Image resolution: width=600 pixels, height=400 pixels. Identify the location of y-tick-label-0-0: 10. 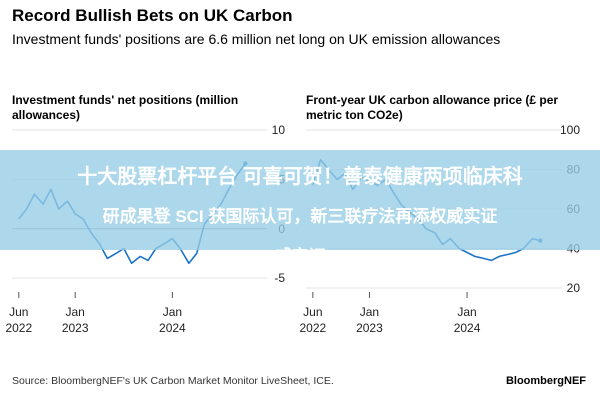
(279, 130).